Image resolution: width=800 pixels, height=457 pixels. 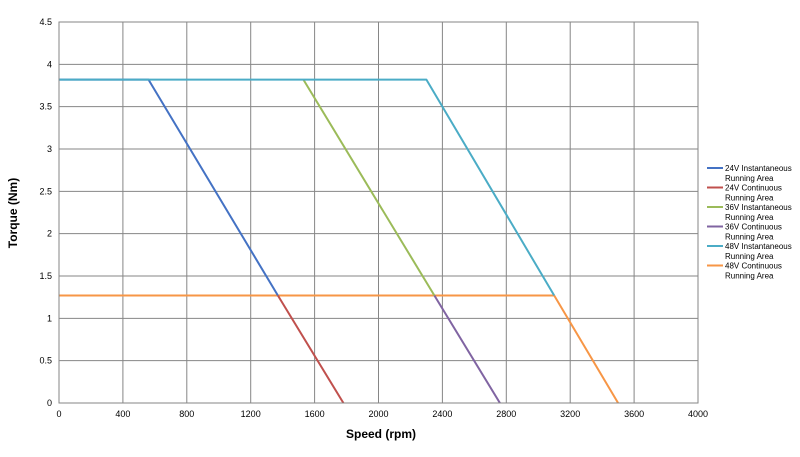 I want to click on x-tick-label: 3600, so click(x=634, y=414).